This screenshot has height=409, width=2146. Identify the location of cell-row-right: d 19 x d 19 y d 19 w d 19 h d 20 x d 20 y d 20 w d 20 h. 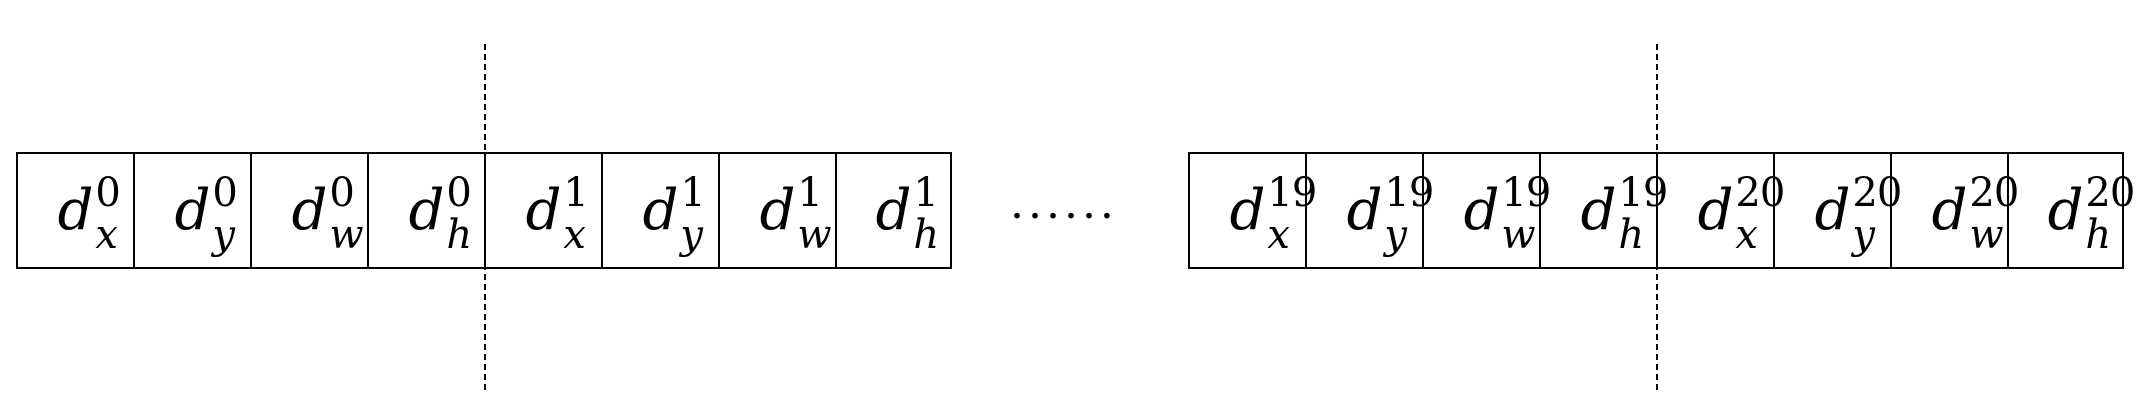
(1661, 210).